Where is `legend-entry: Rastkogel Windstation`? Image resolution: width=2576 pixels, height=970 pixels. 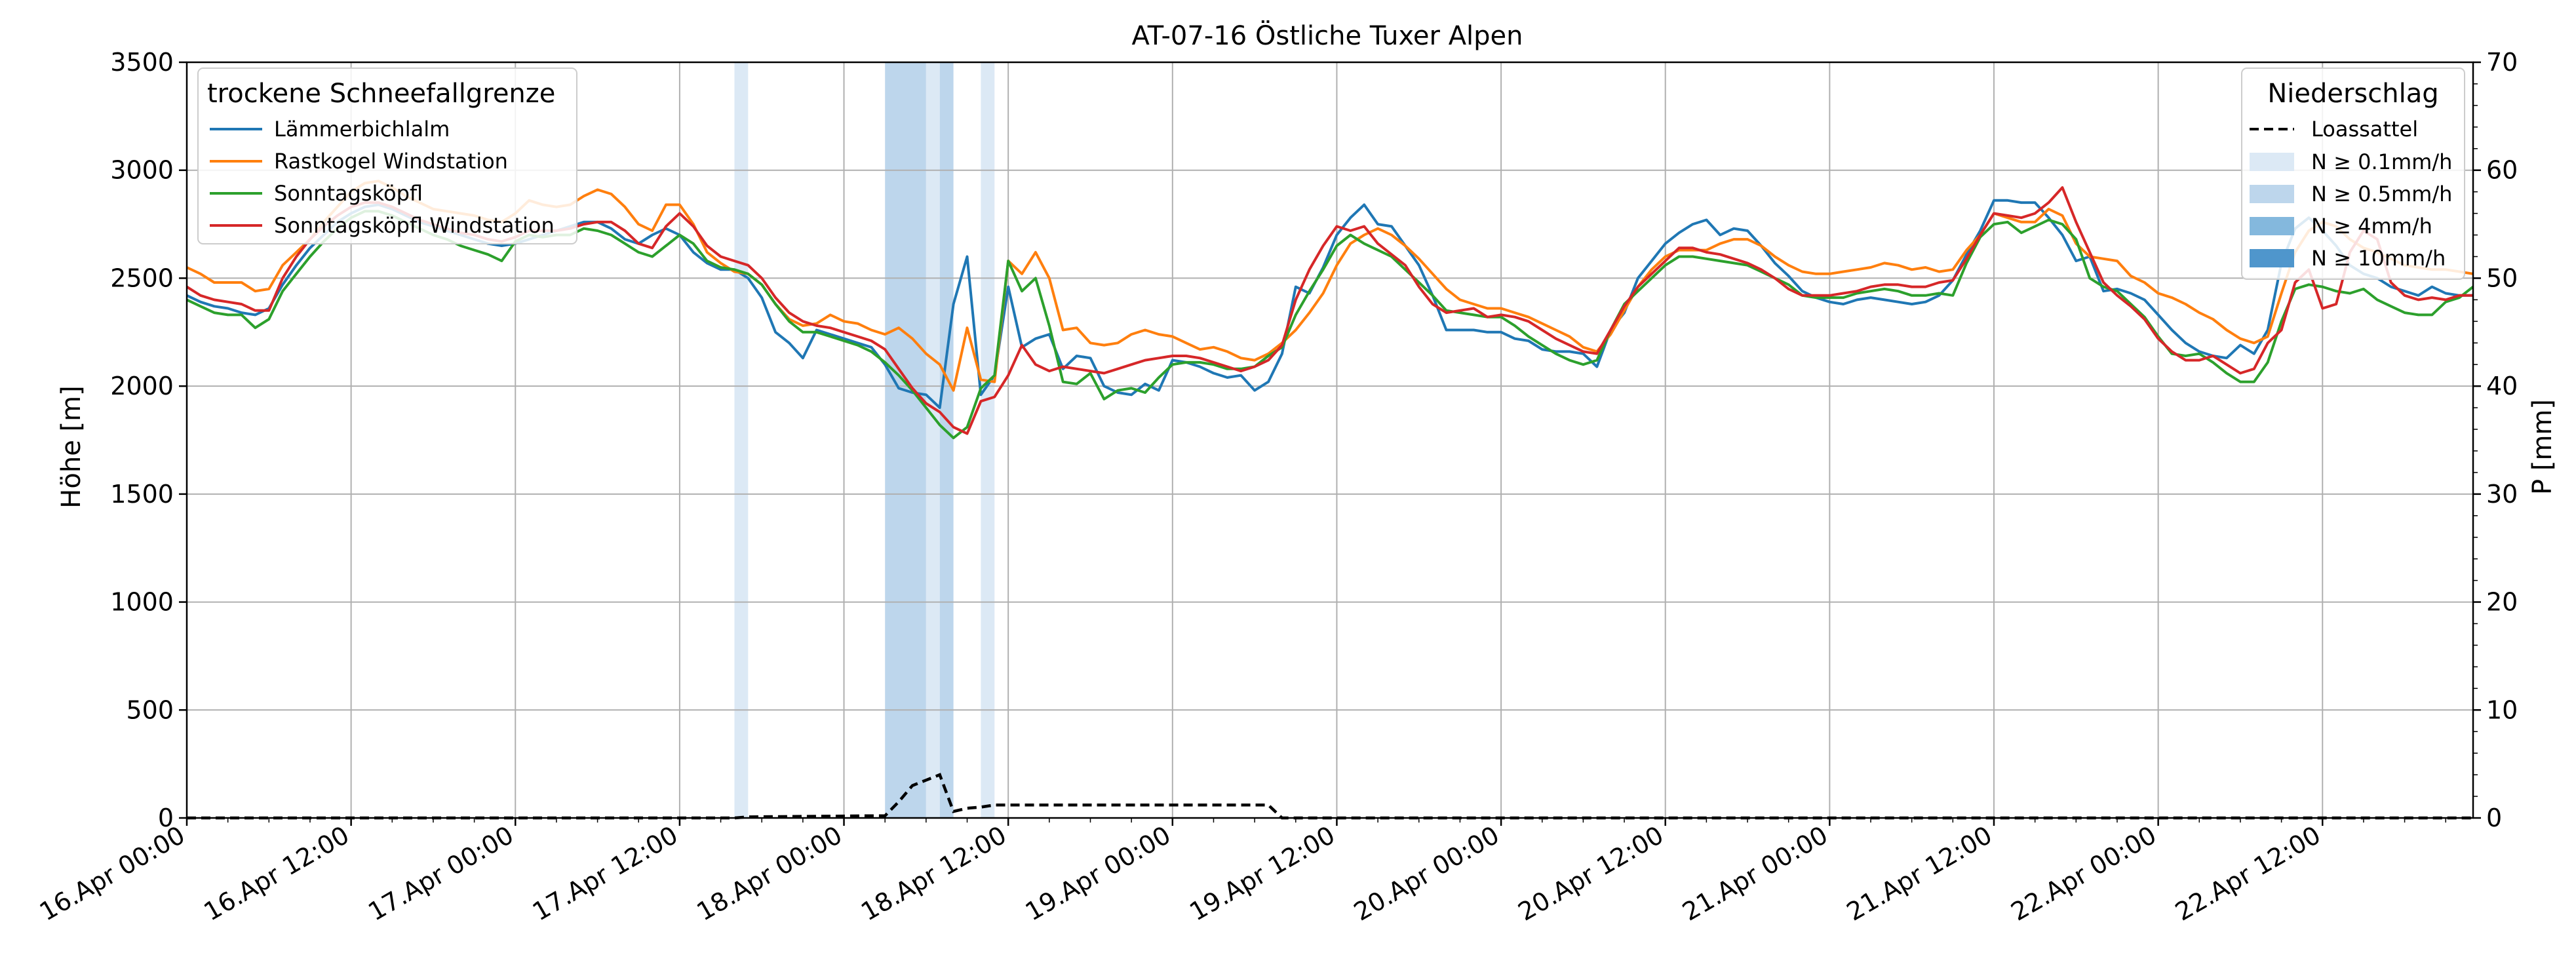
legend-entry: Rastkogel Windstation is located at coordinates (359, 161).